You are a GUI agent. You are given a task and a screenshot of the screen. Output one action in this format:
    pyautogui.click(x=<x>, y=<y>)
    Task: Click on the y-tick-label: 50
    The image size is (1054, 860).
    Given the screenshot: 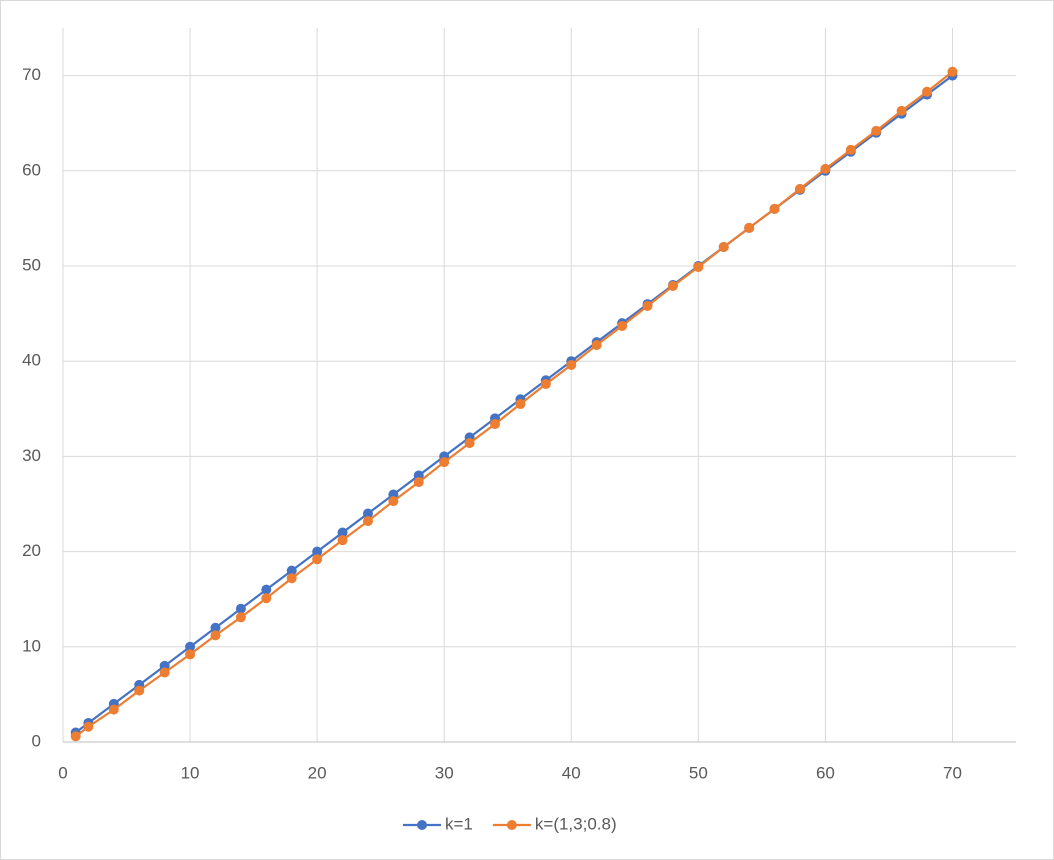 What is the action you would take?
    pyautogui.click(x=31, y=264)
    